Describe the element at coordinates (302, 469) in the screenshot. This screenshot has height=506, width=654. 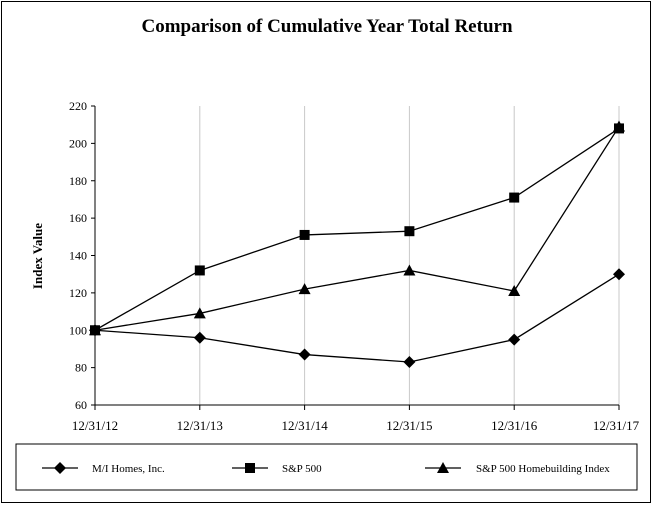
I see `legend-label: S&P 500` at that location.